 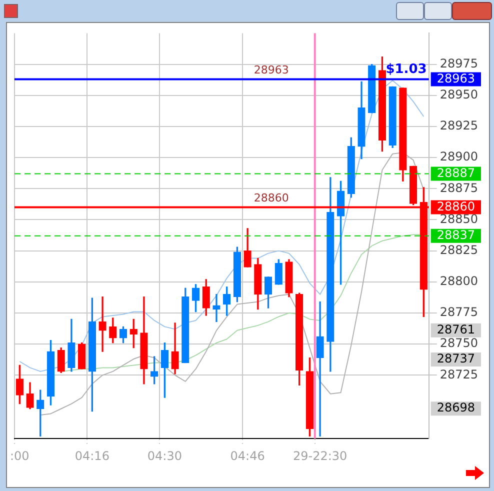 What do you see at coordinates (456, 329) in the screenshot?
I see `text: 28761` at bounding box center [456, 329].